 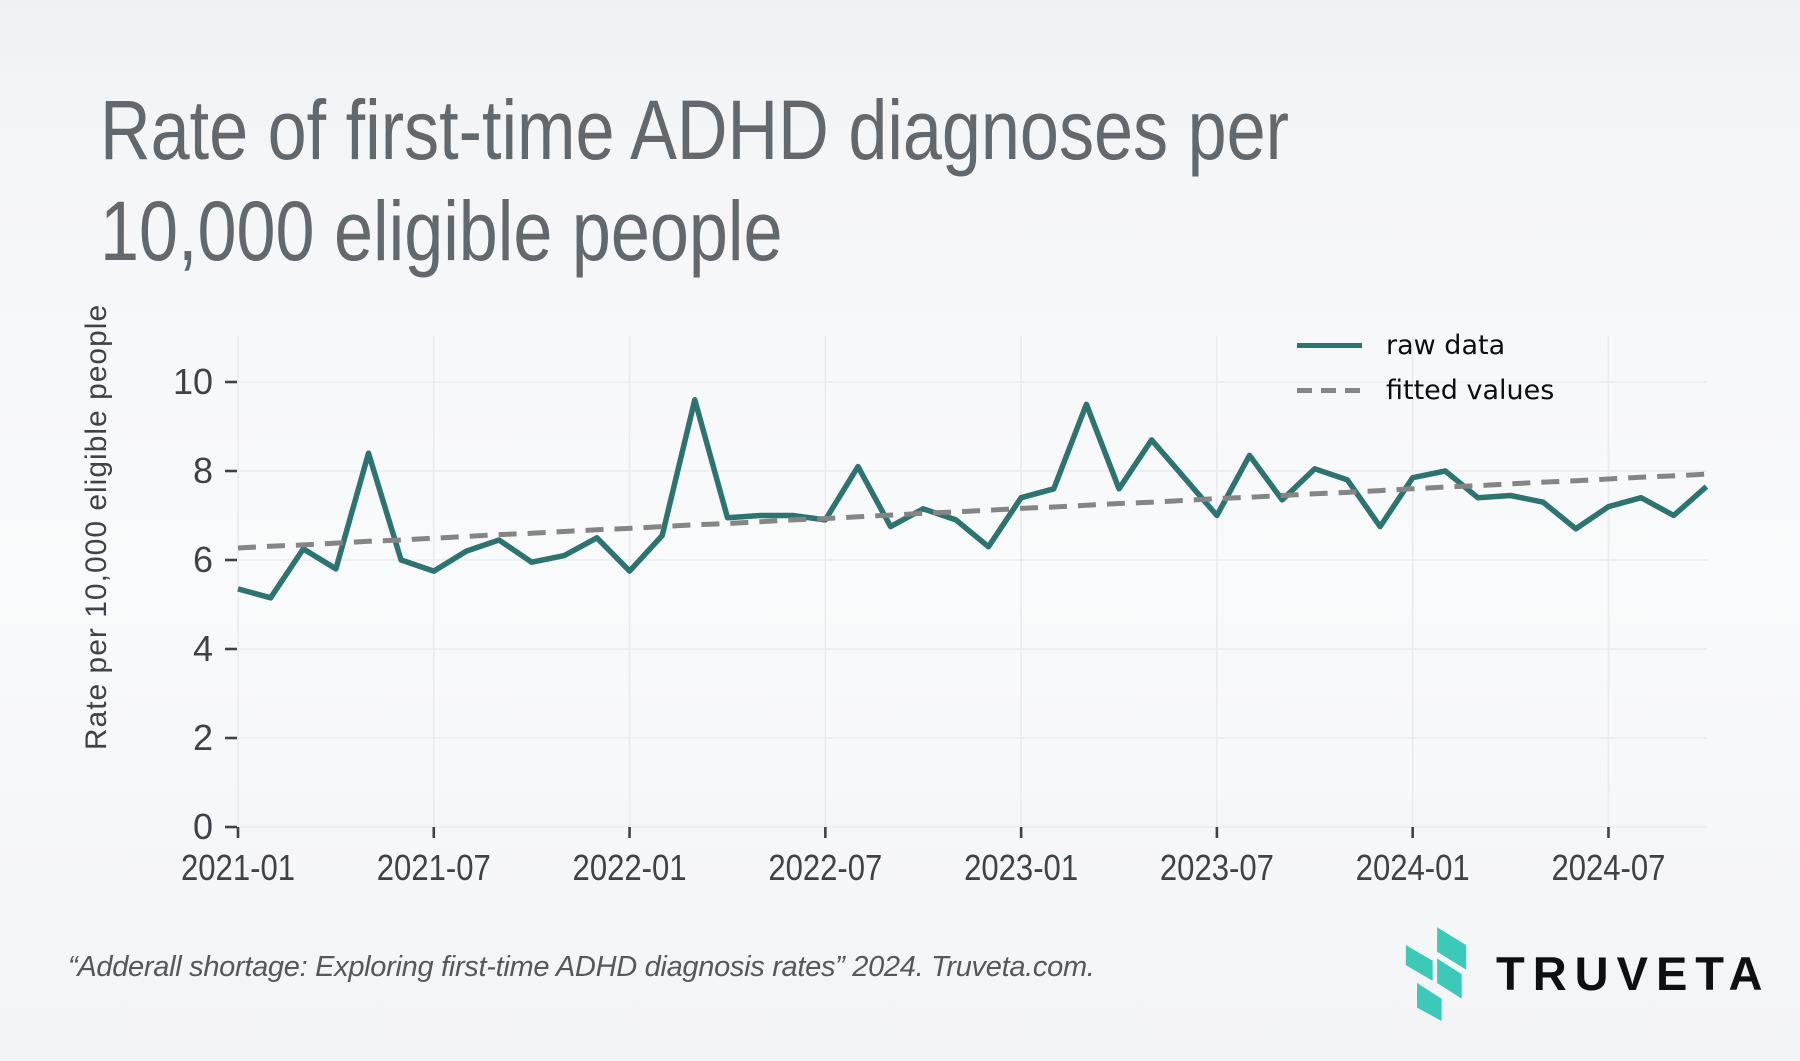 I want to click on x-axis-tick-label: 2022-01, so click(x=630, y=867).